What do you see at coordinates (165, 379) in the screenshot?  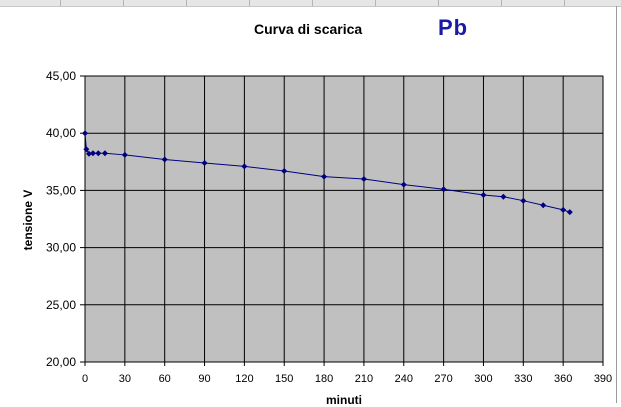 I see `x-tick-label: 60` at bounding box center [165, 379].